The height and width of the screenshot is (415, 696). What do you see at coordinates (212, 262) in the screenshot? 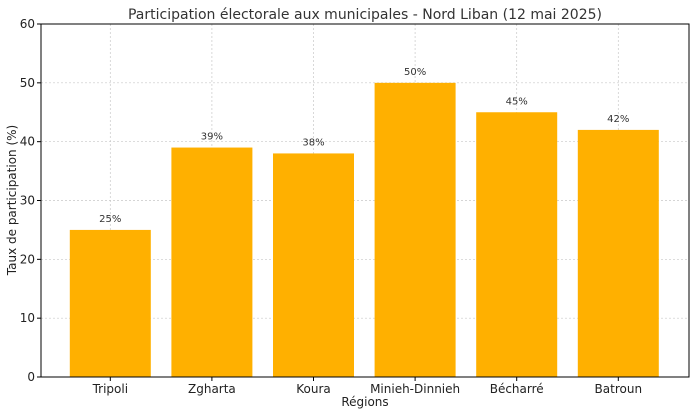
I see `bar-zgharta` at bounding box center [212, 262].